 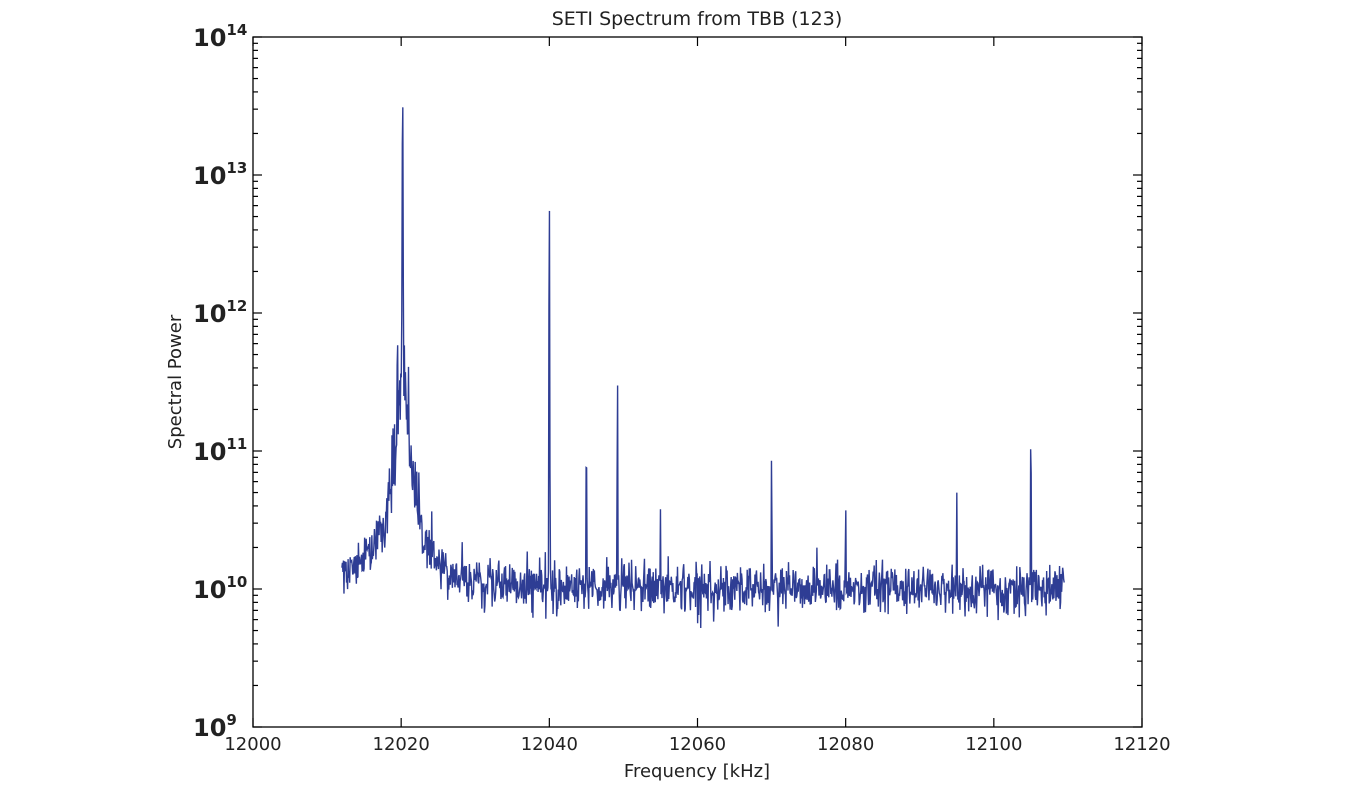 What do you see at coordinates (549, 744) in the screenshot?
I see `x-tick-label: 12040` at bounding box center [549, 744].